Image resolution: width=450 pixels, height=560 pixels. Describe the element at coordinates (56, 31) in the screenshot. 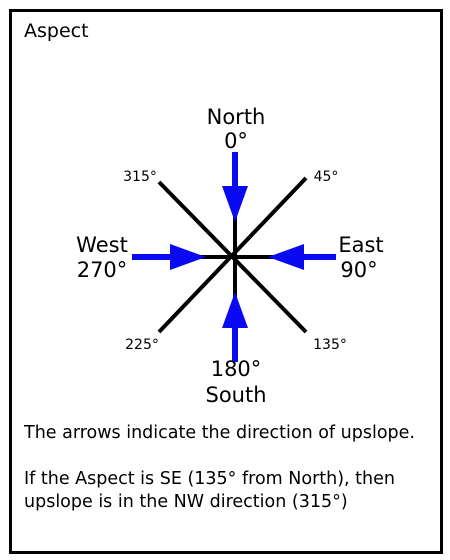

I see `panel-title: Aspect` at that location.